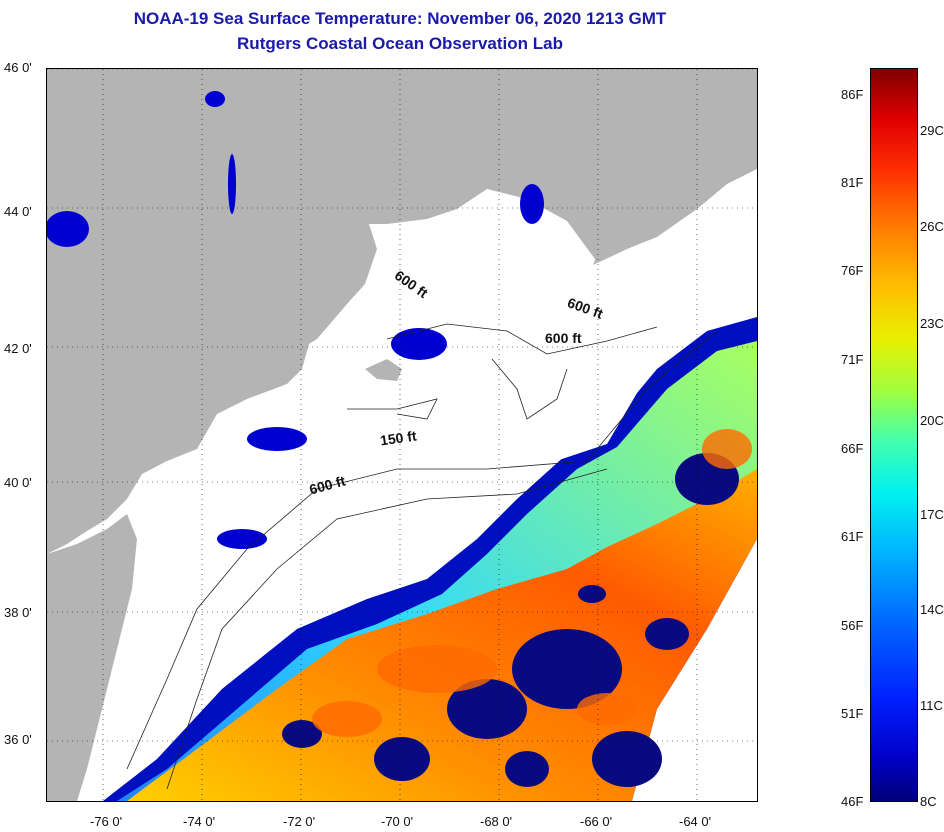 This screenshot has width=944, height=832. Describe the element at coordinates (852, 270) in the screenshot. I see `colorbar-f-label: 76F` at that location.